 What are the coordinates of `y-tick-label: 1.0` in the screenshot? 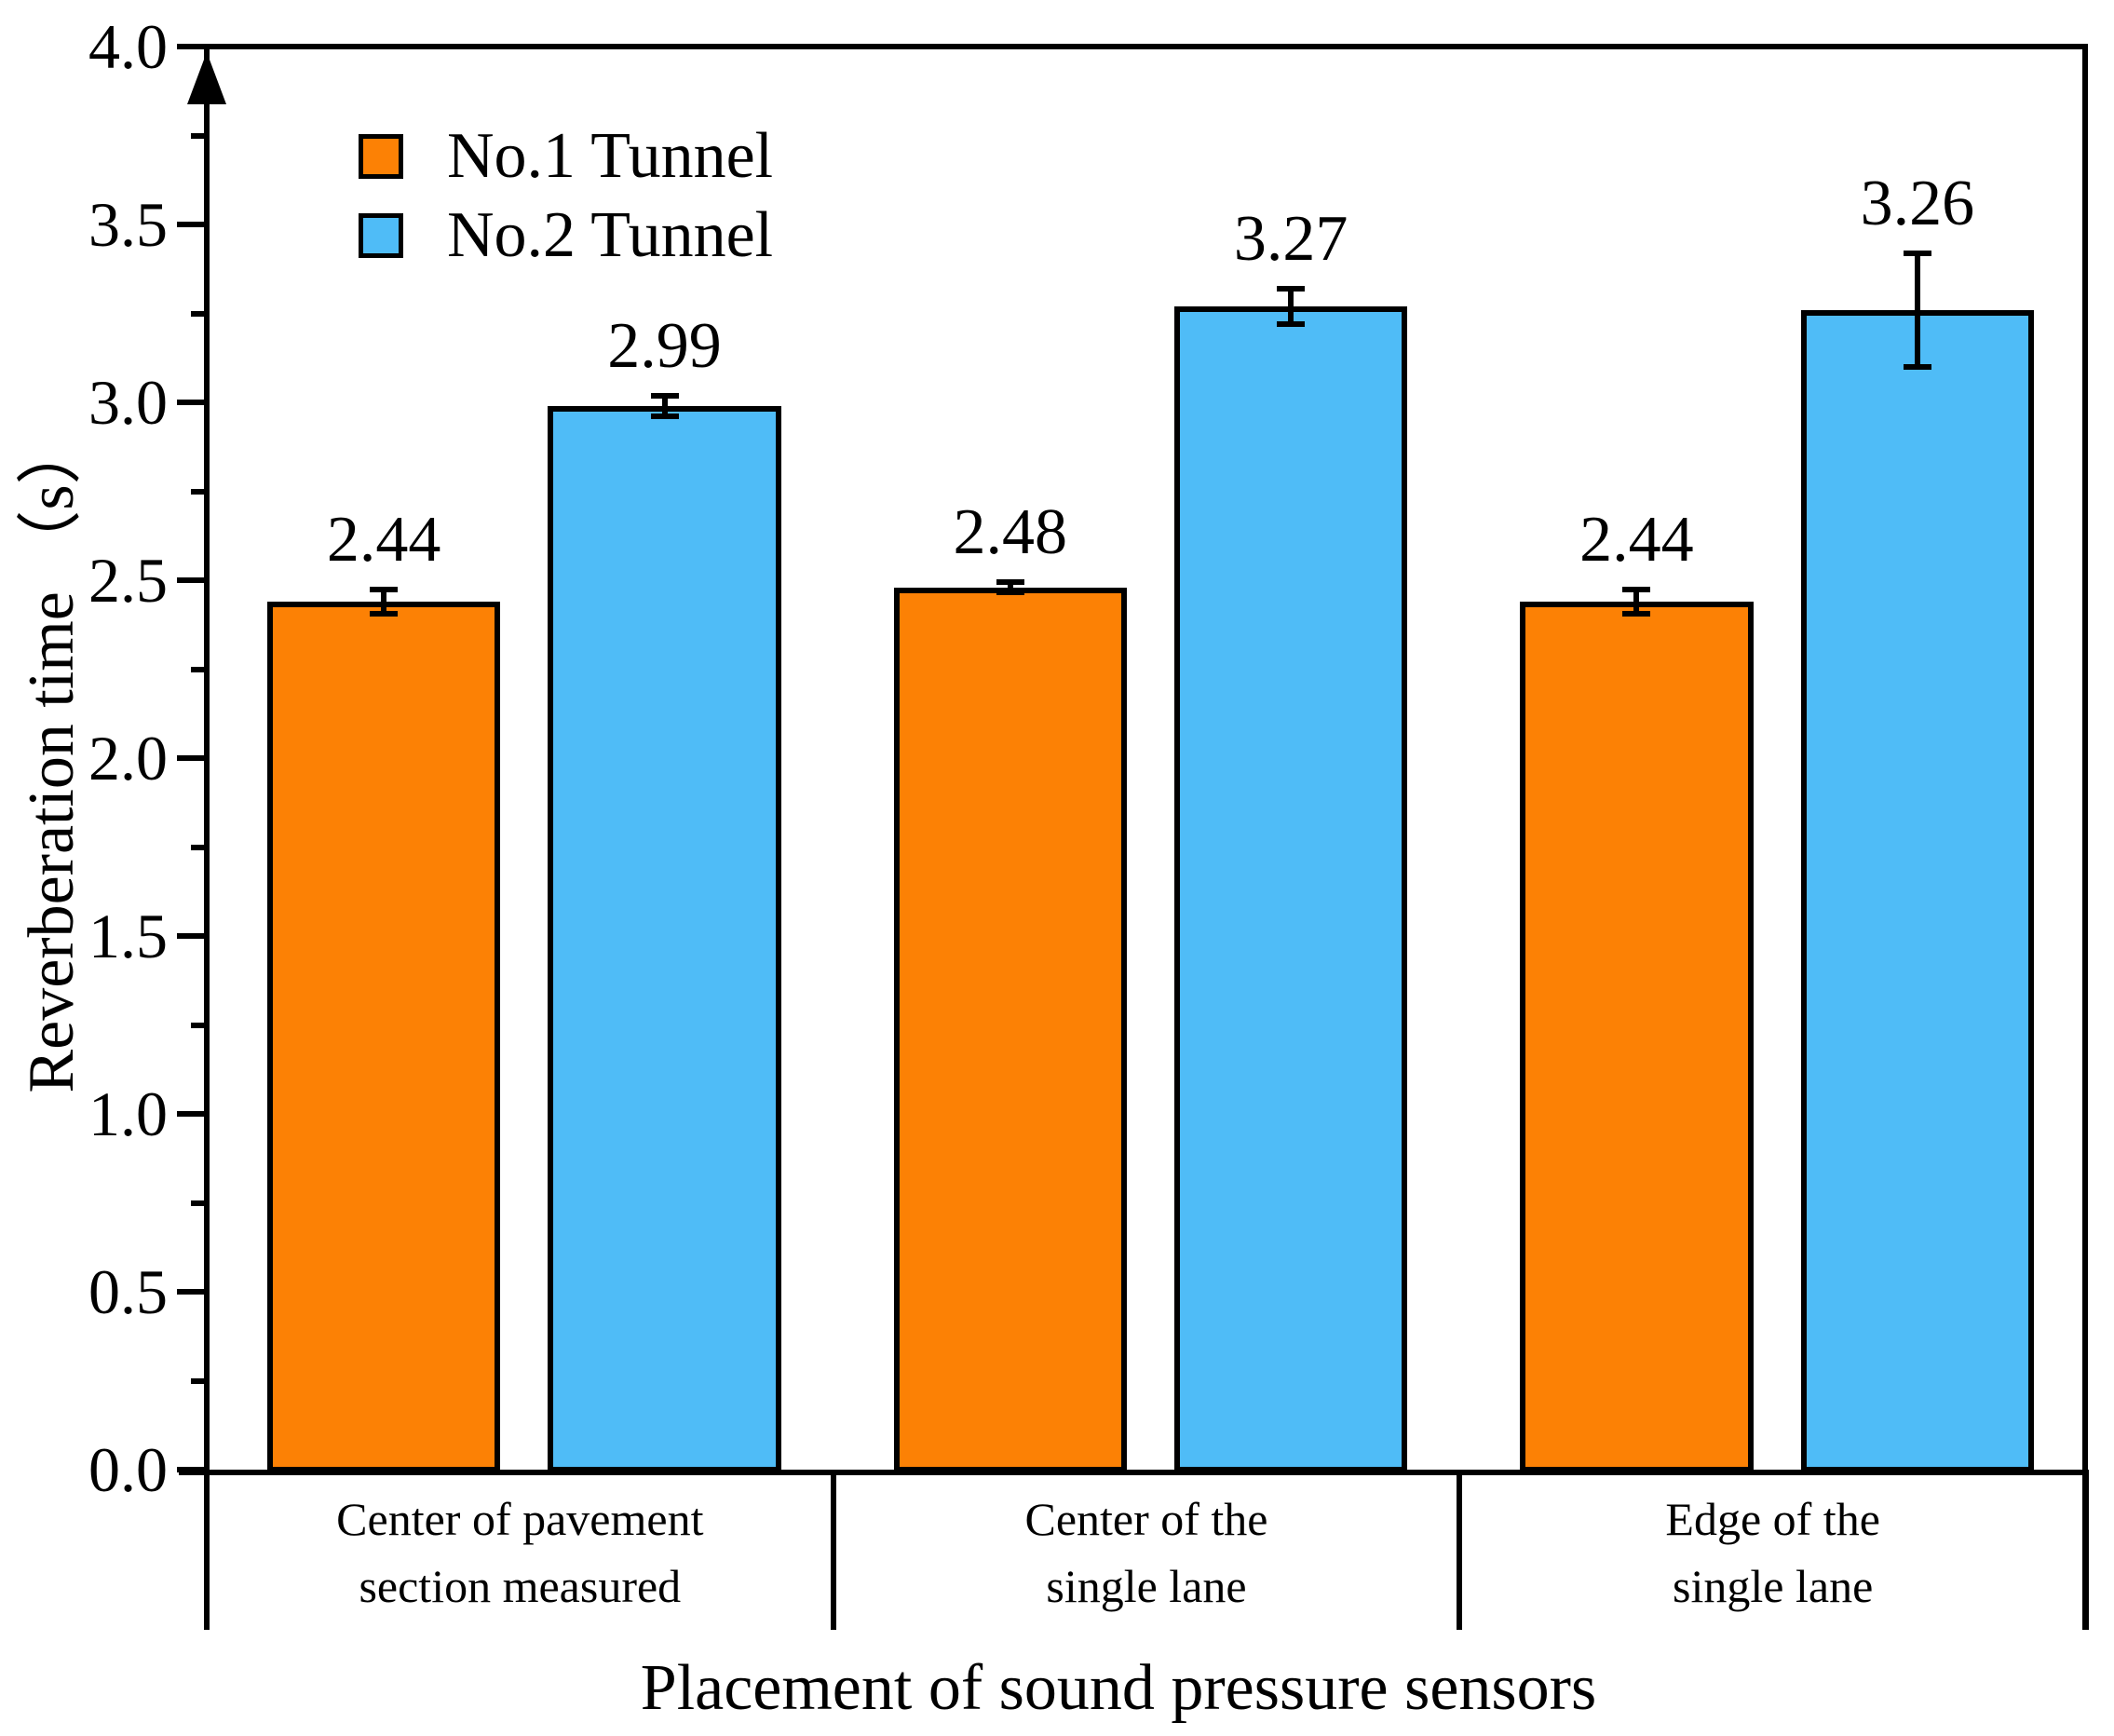 It's located at (128, 1113).